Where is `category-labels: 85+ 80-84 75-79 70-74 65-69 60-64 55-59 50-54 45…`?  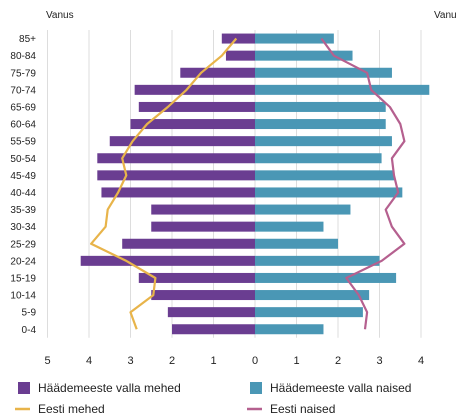
category-labels: 85+ 80-84 75-79 70-74 65-69 60-64 55-59 50-54 45… is located at coordinates (23, 185).